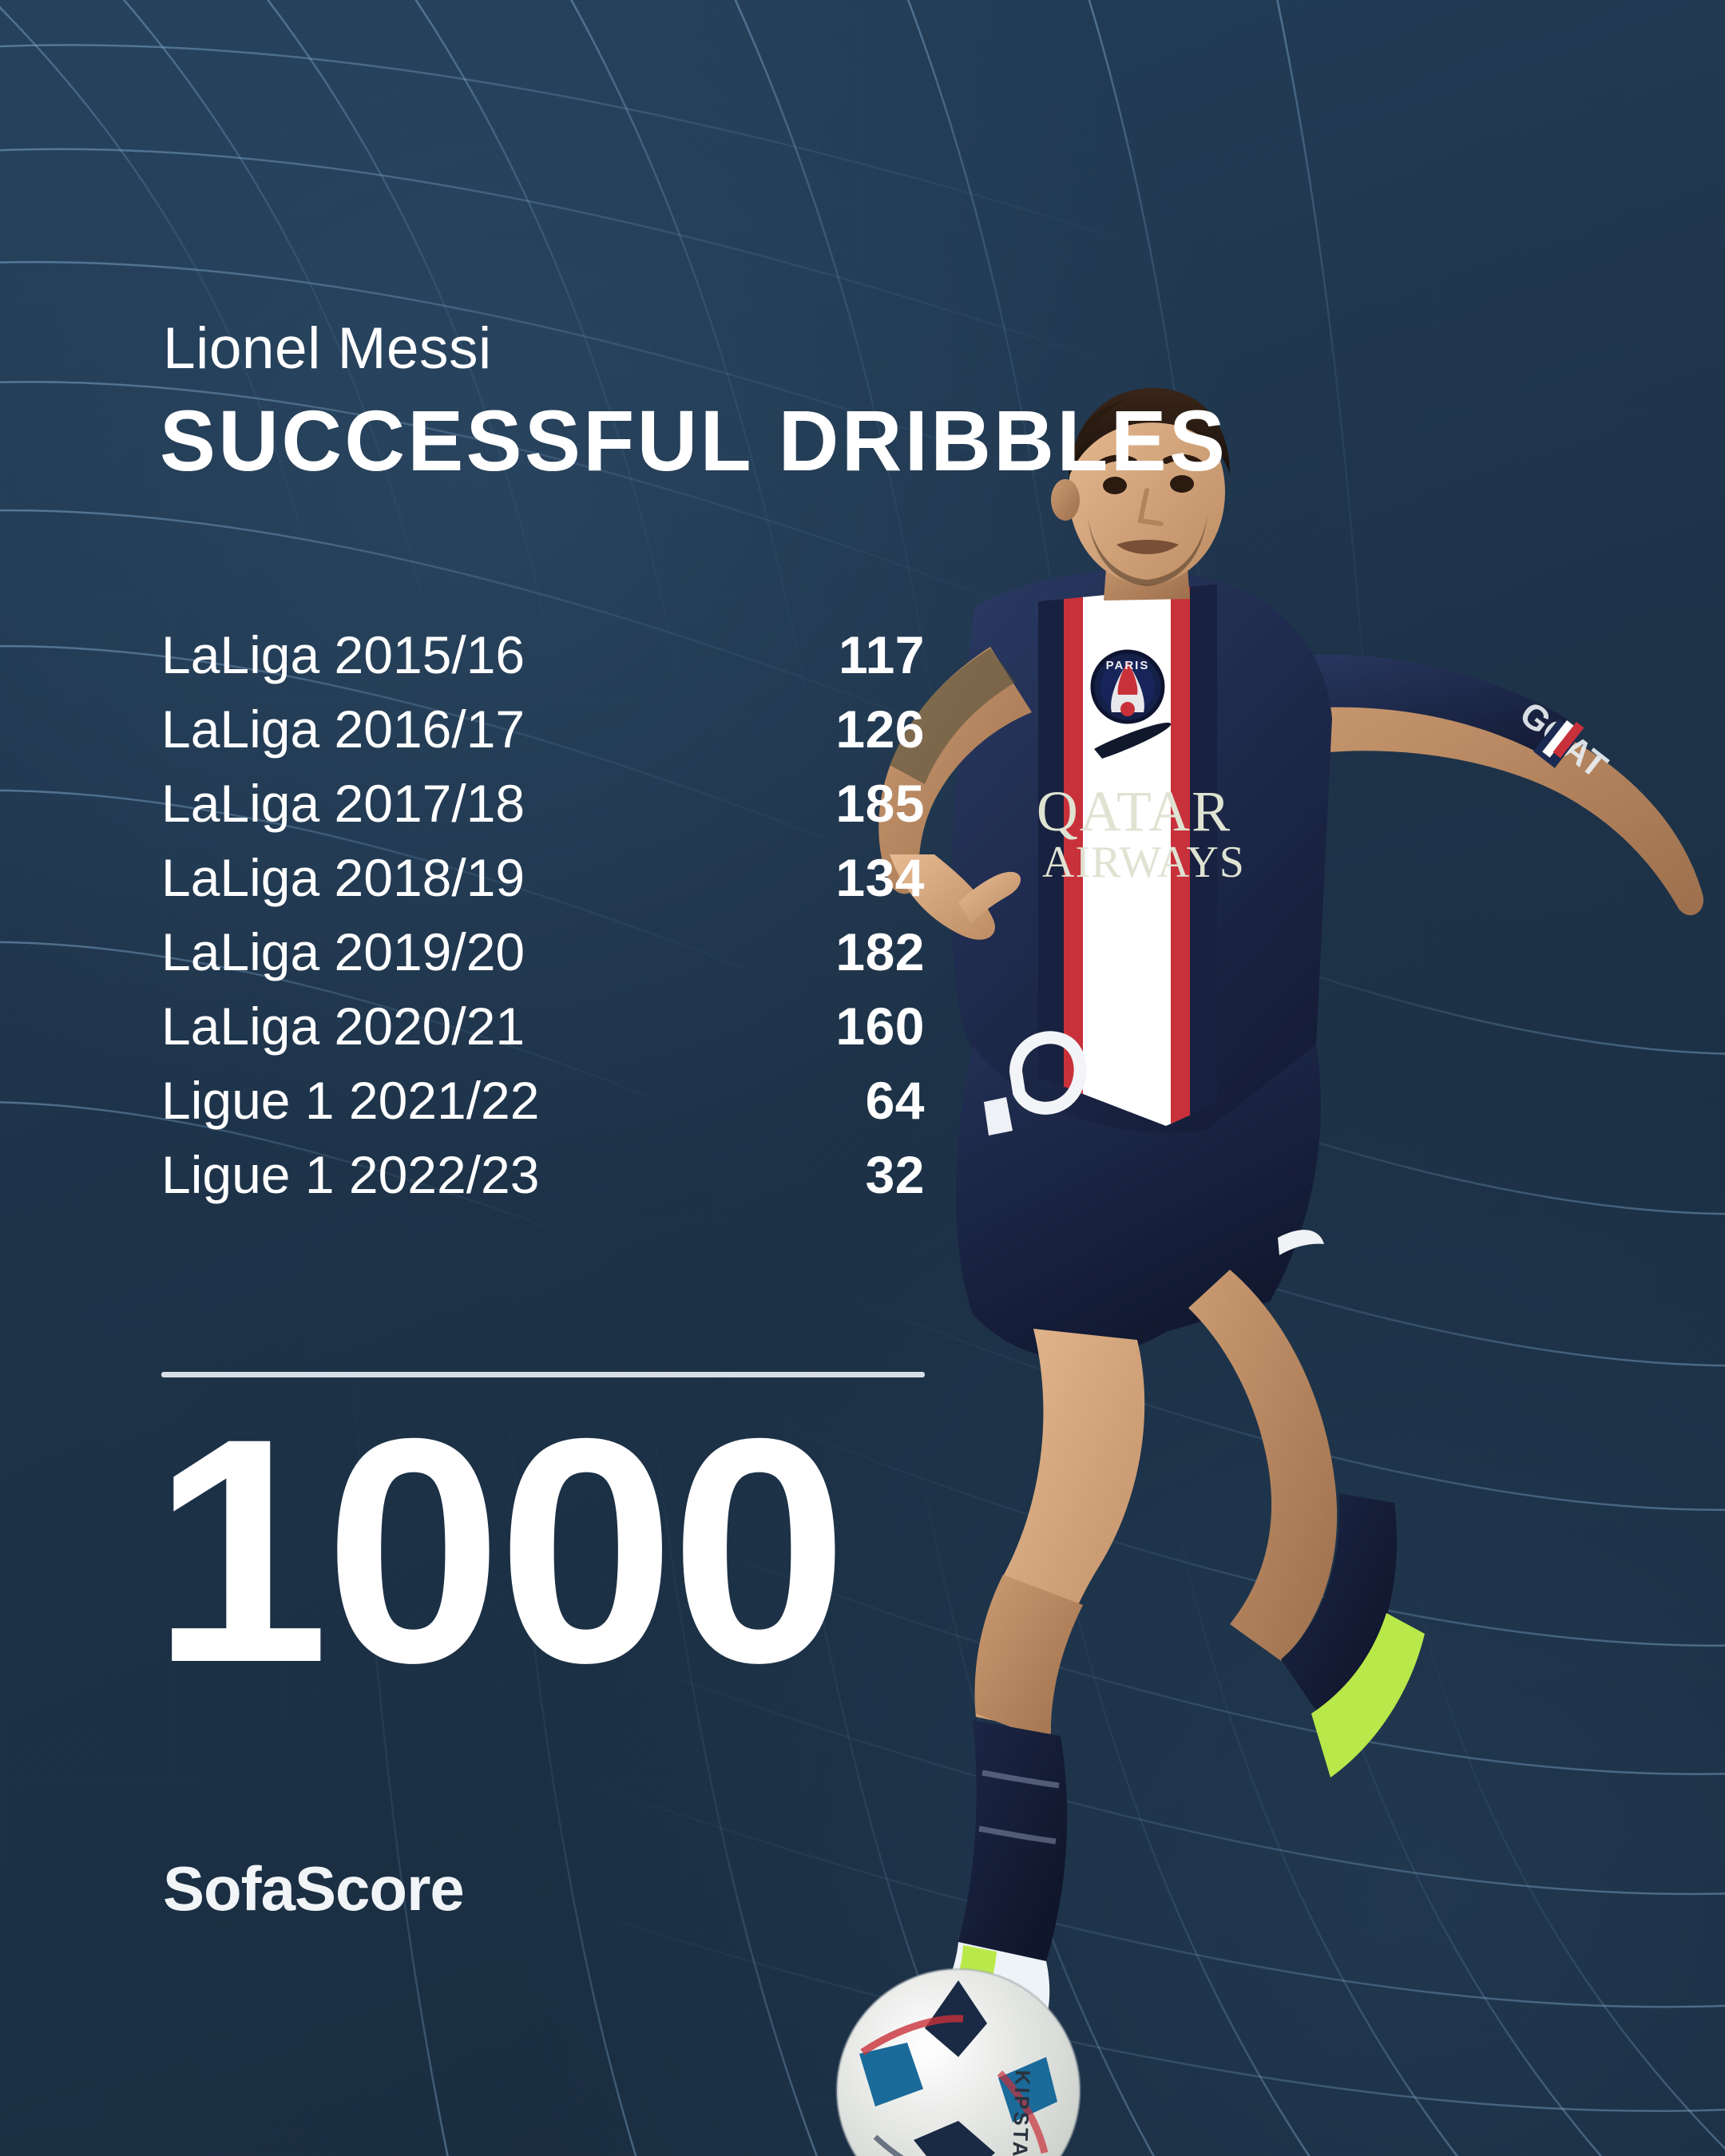  What do you see at coordinates (880, 951) in the screenshot?
I see `stat-value: 182` at bounding box center [880, 951].